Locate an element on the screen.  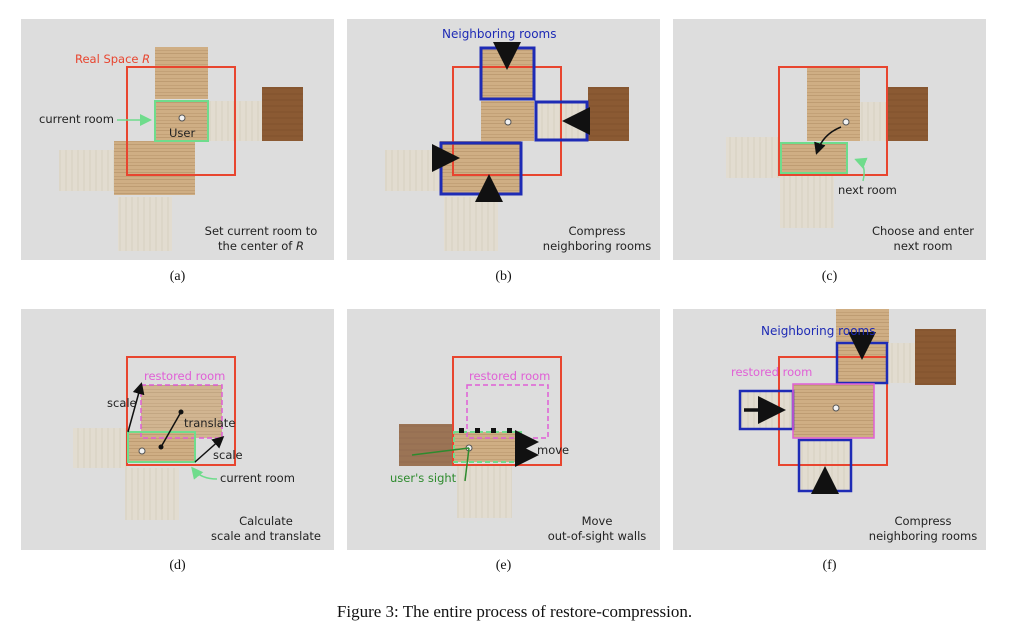
next-room-pointer is located at coordinates (861, 169).